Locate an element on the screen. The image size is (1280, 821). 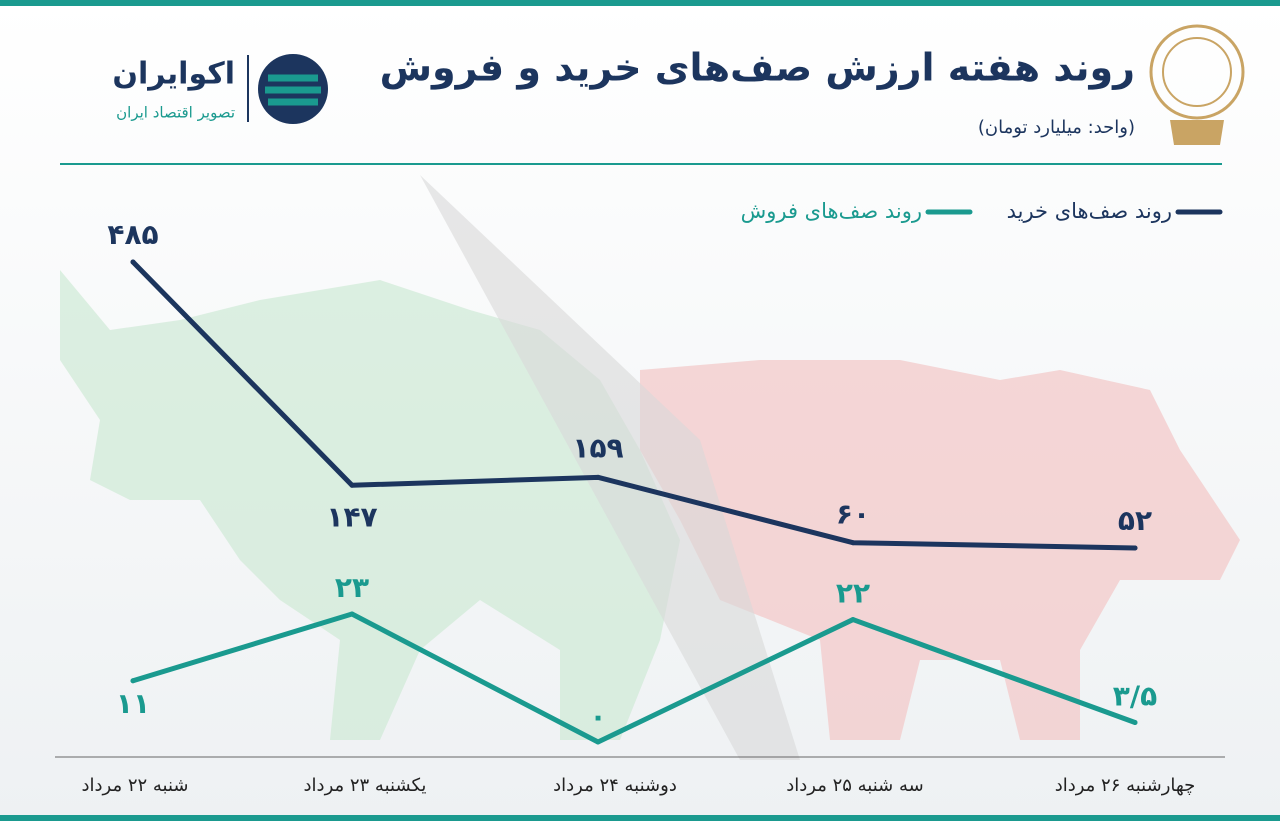
x-tick-label: دوشنبه ۲۴ مرداد is located at coordinates (615, 785).